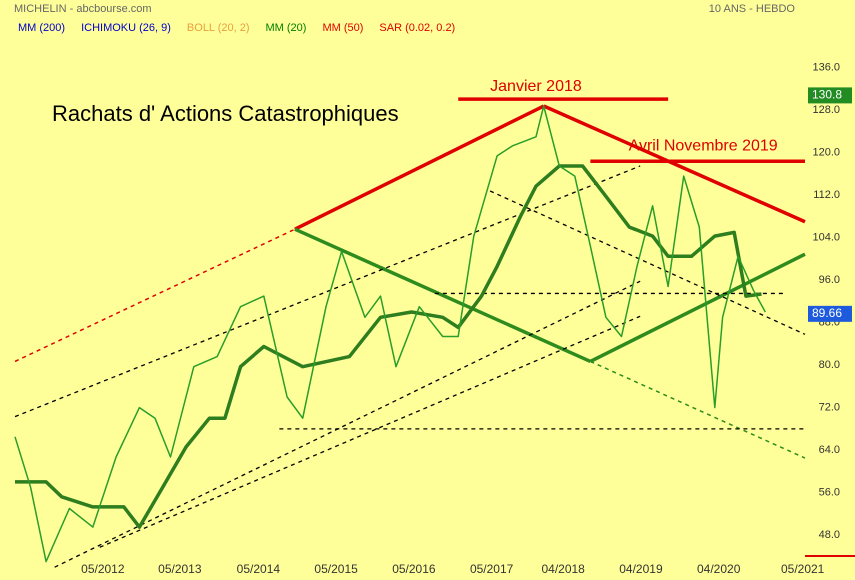 This screenshot has height=580, width=855. I want to click on y-tick-label: 72.0, so click(829, 408).